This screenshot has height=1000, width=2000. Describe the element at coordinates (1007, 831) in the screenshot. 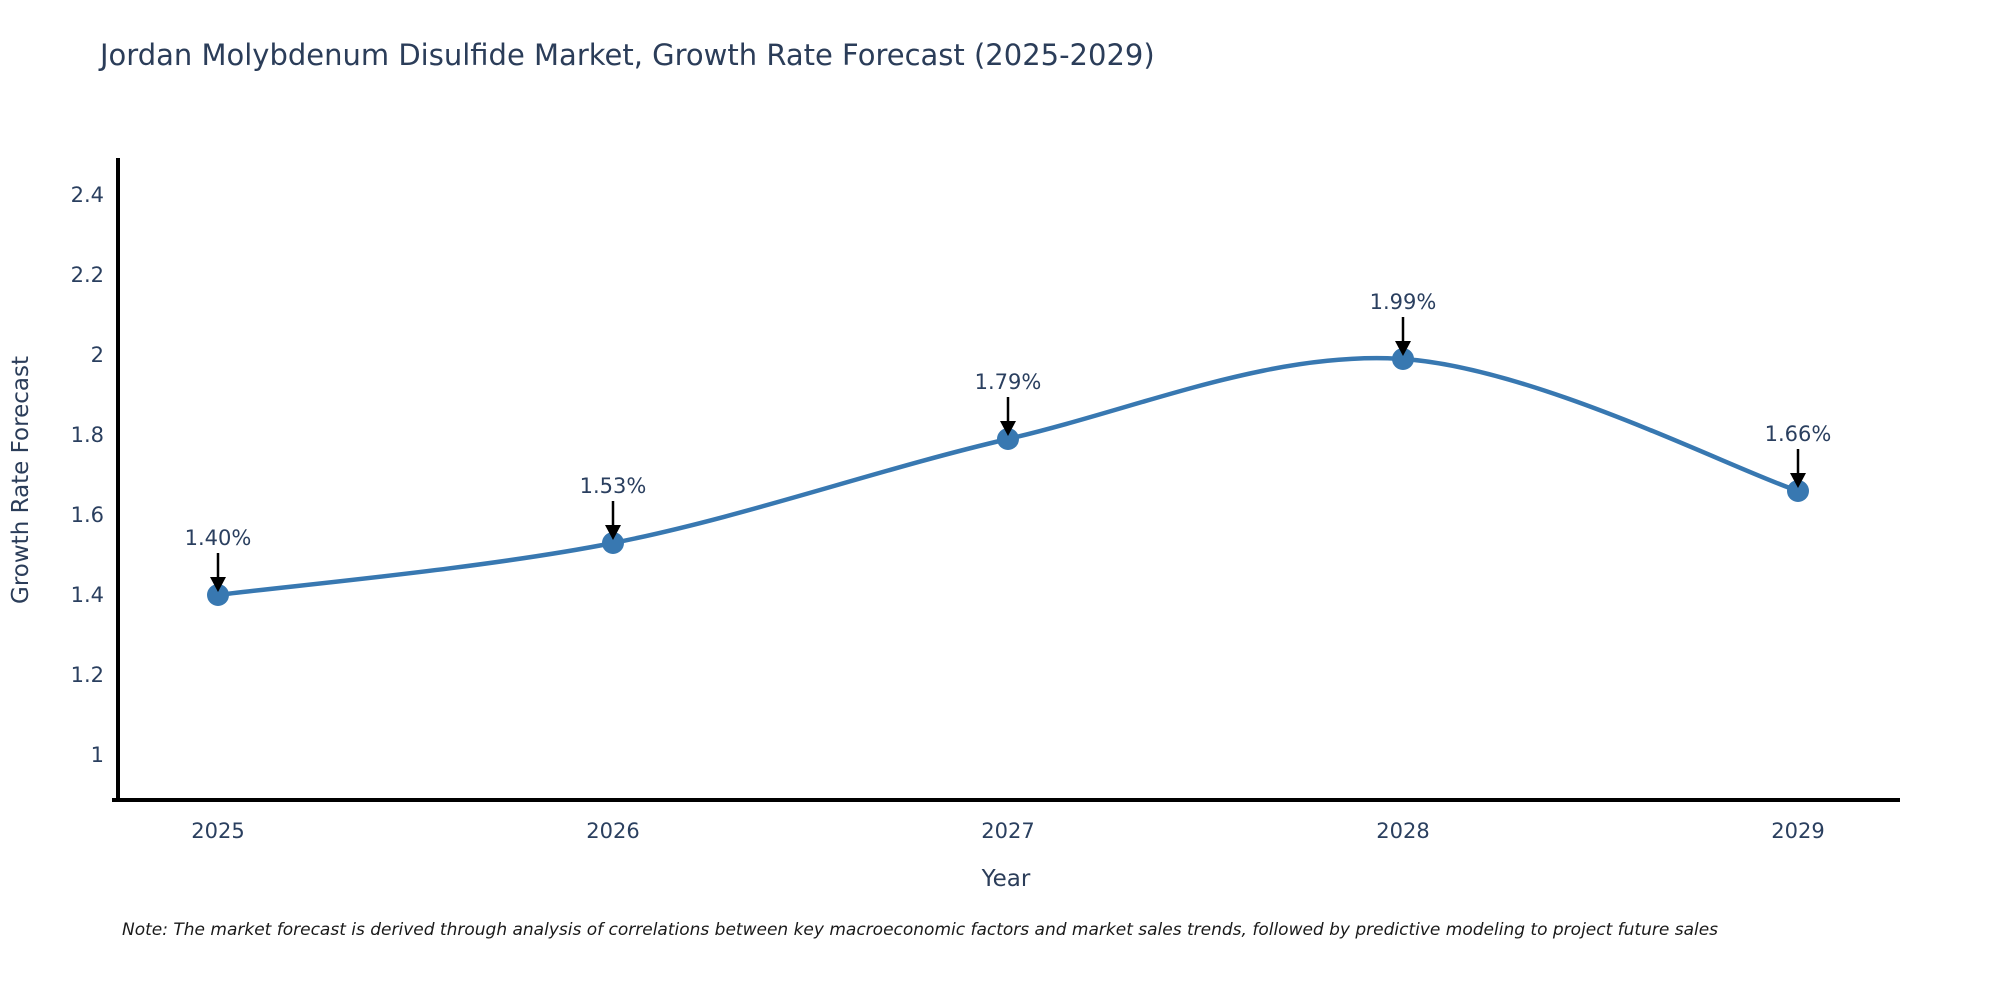

I see `x-tick-label: 2027` at that location.